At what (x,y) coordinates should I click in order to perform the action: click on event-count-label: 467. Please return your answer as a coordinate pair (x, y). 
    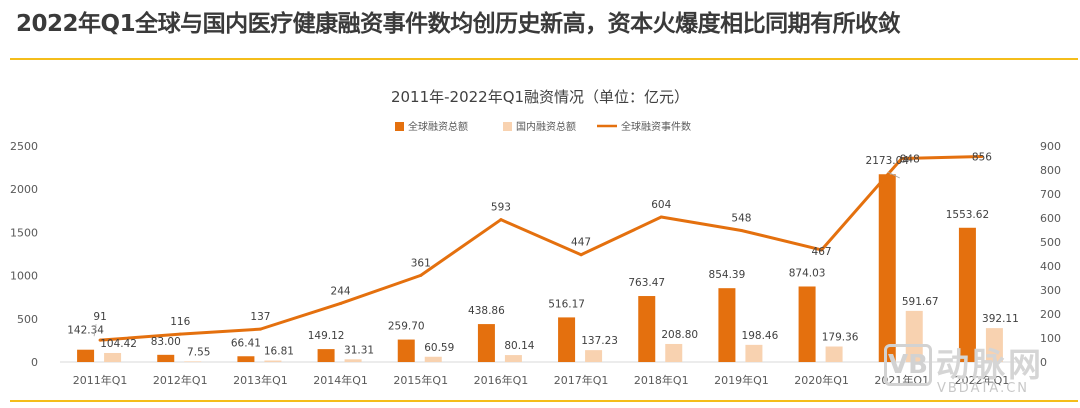
    Looking at the image, I should click on (822, 252).